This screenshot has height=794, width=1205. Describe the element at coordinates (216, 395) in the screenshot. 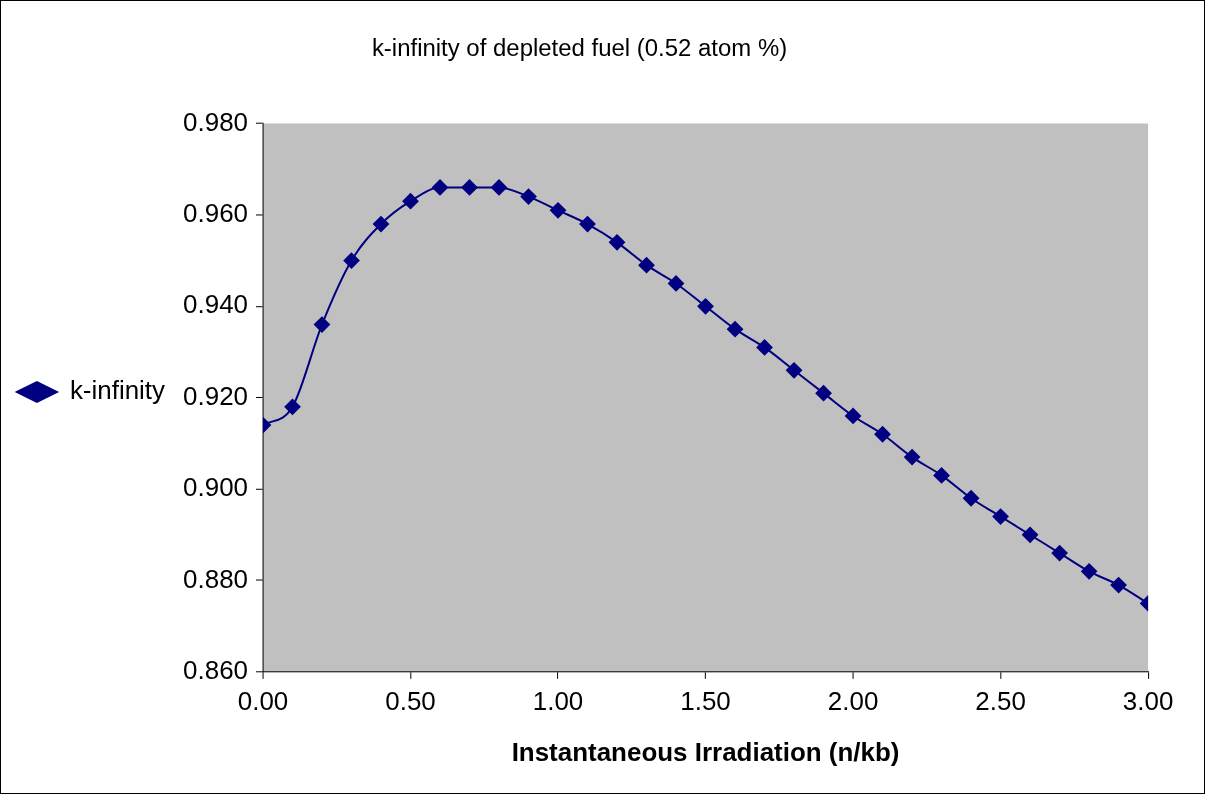

I see `y-tick-label: 0.920` at that location.